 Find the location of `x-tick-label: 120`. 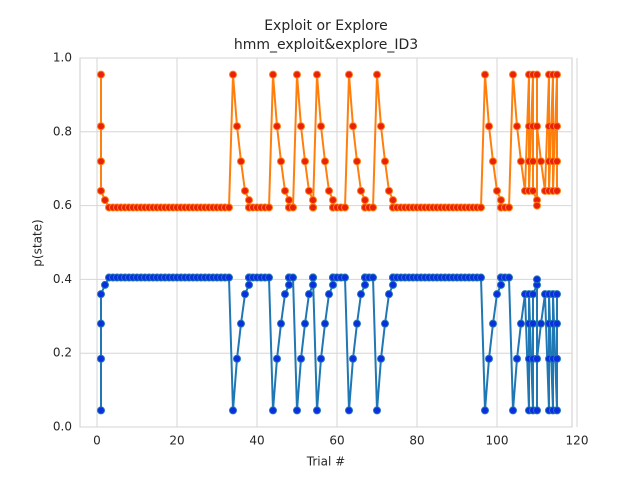

x-tick-label: 120 is located at coordinates (577, 441).